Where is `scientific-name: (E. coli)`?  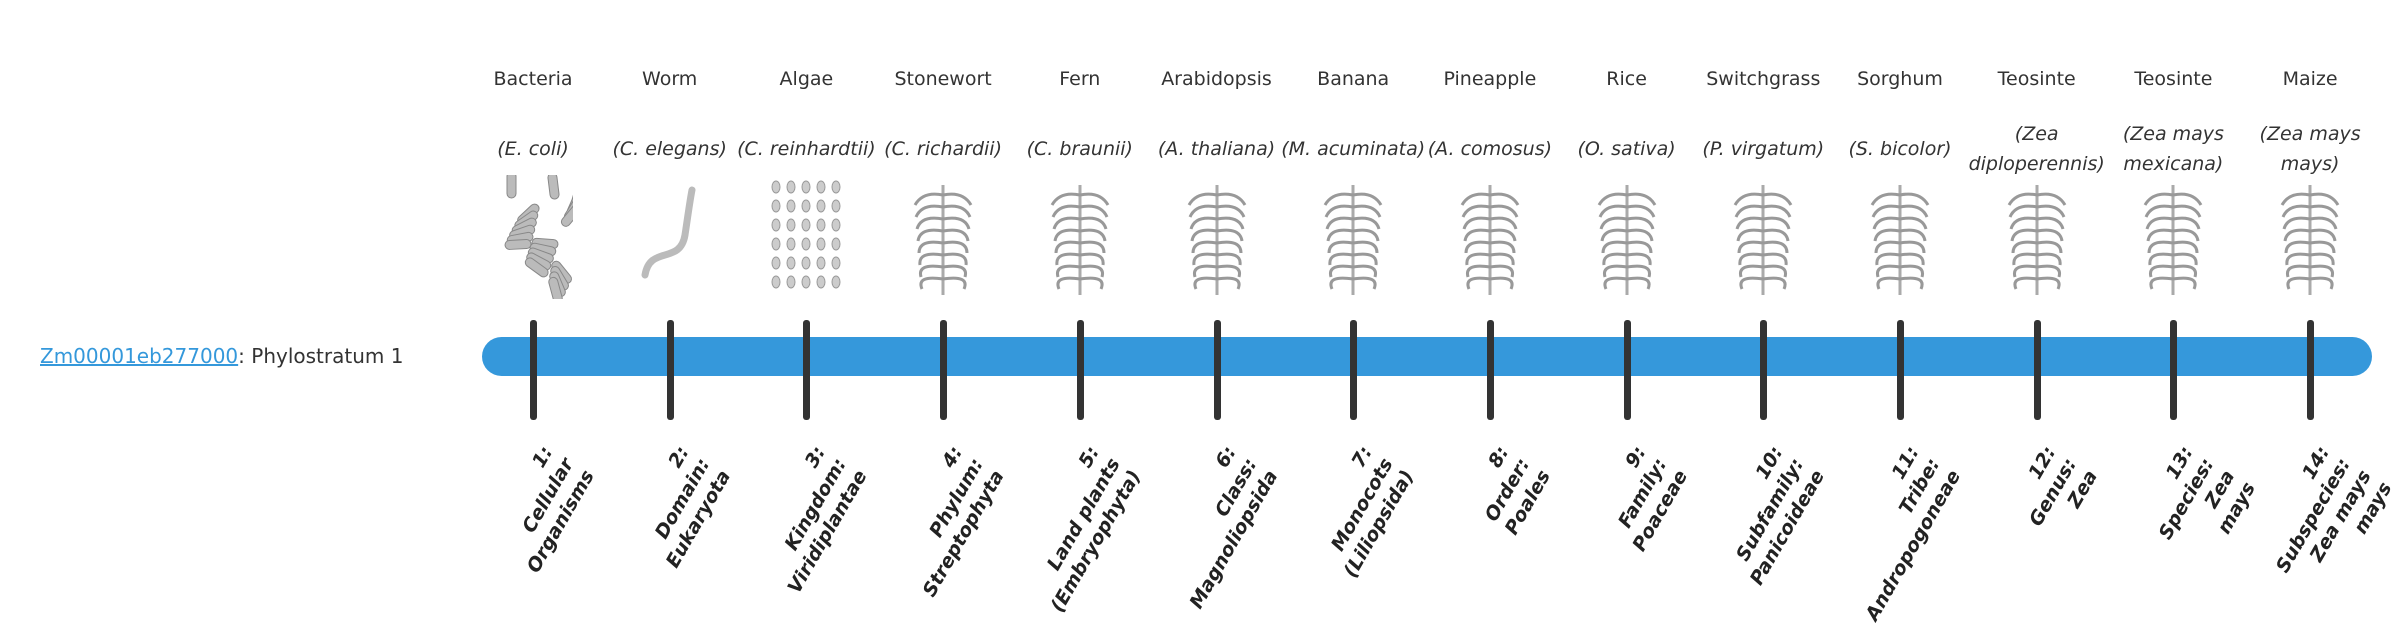 scientific-name: (E. coli) is located at coordinates (533, 149).